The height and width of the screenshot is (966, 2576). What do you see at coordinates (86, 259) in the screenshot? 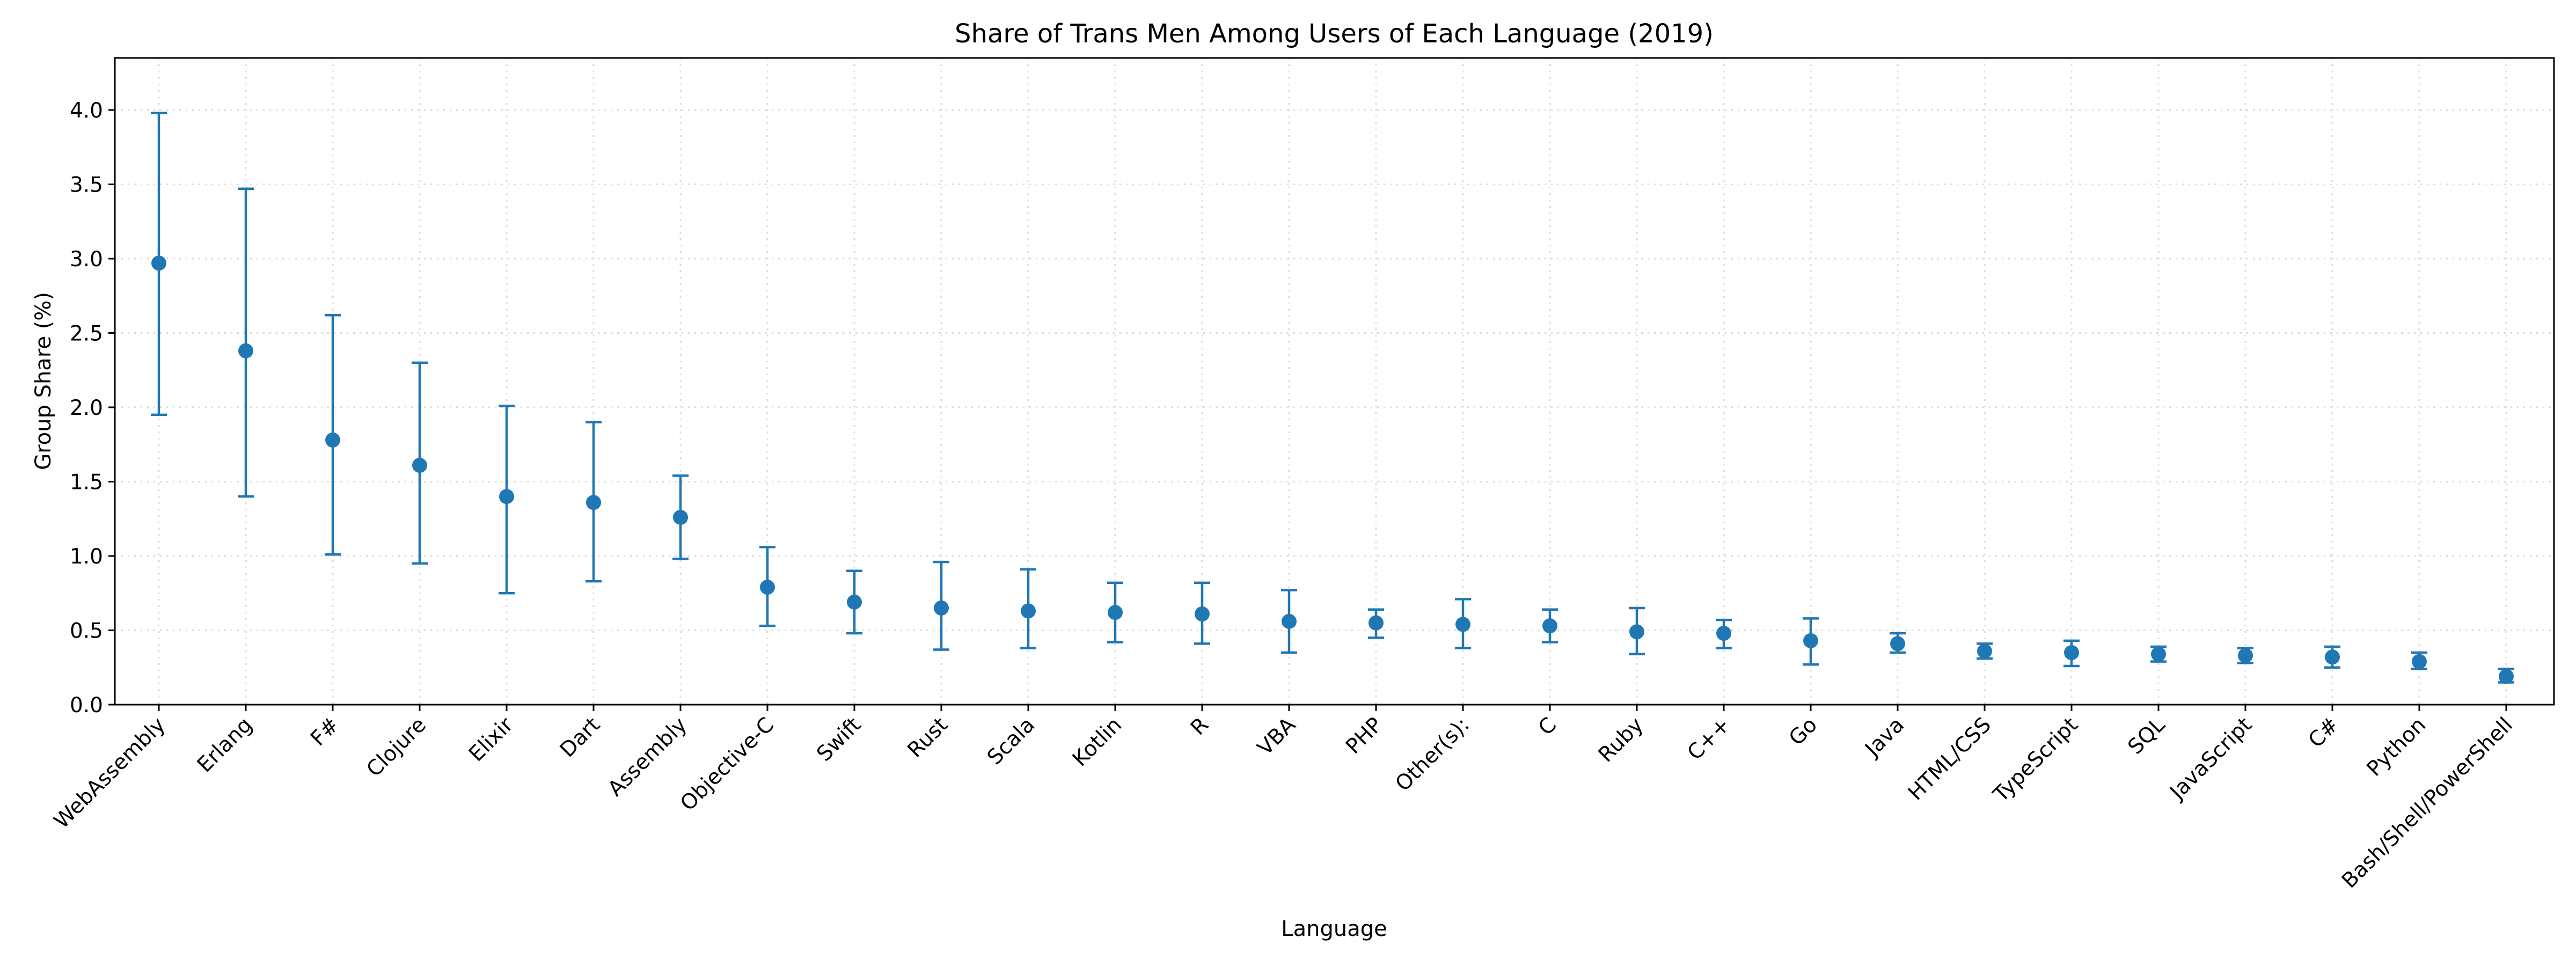
I see `y-tick-label: 3.0` at bounding box center [86, 259].